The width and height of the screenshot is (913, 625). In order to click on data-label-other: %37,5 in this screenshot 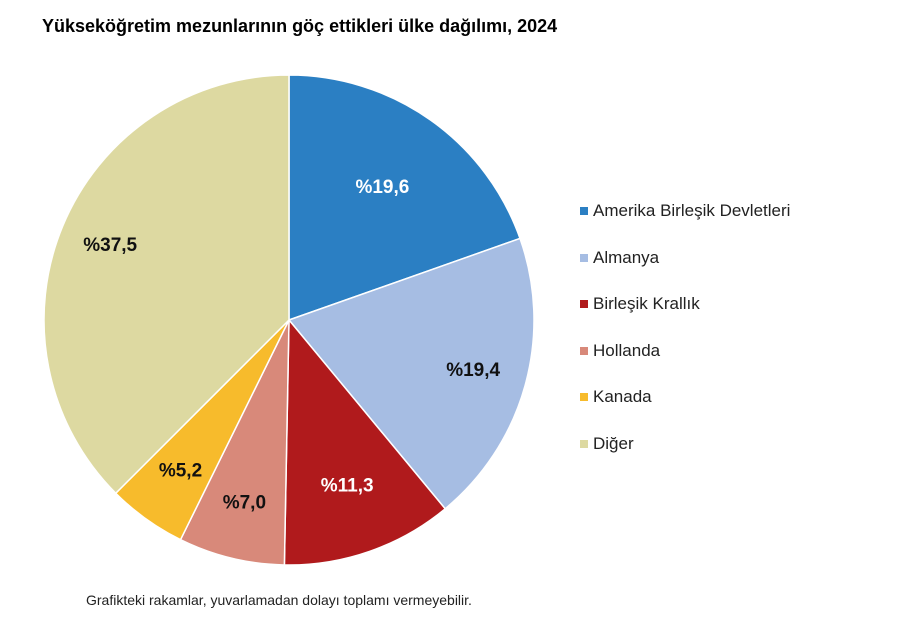, I will do `click(110, 245)`.